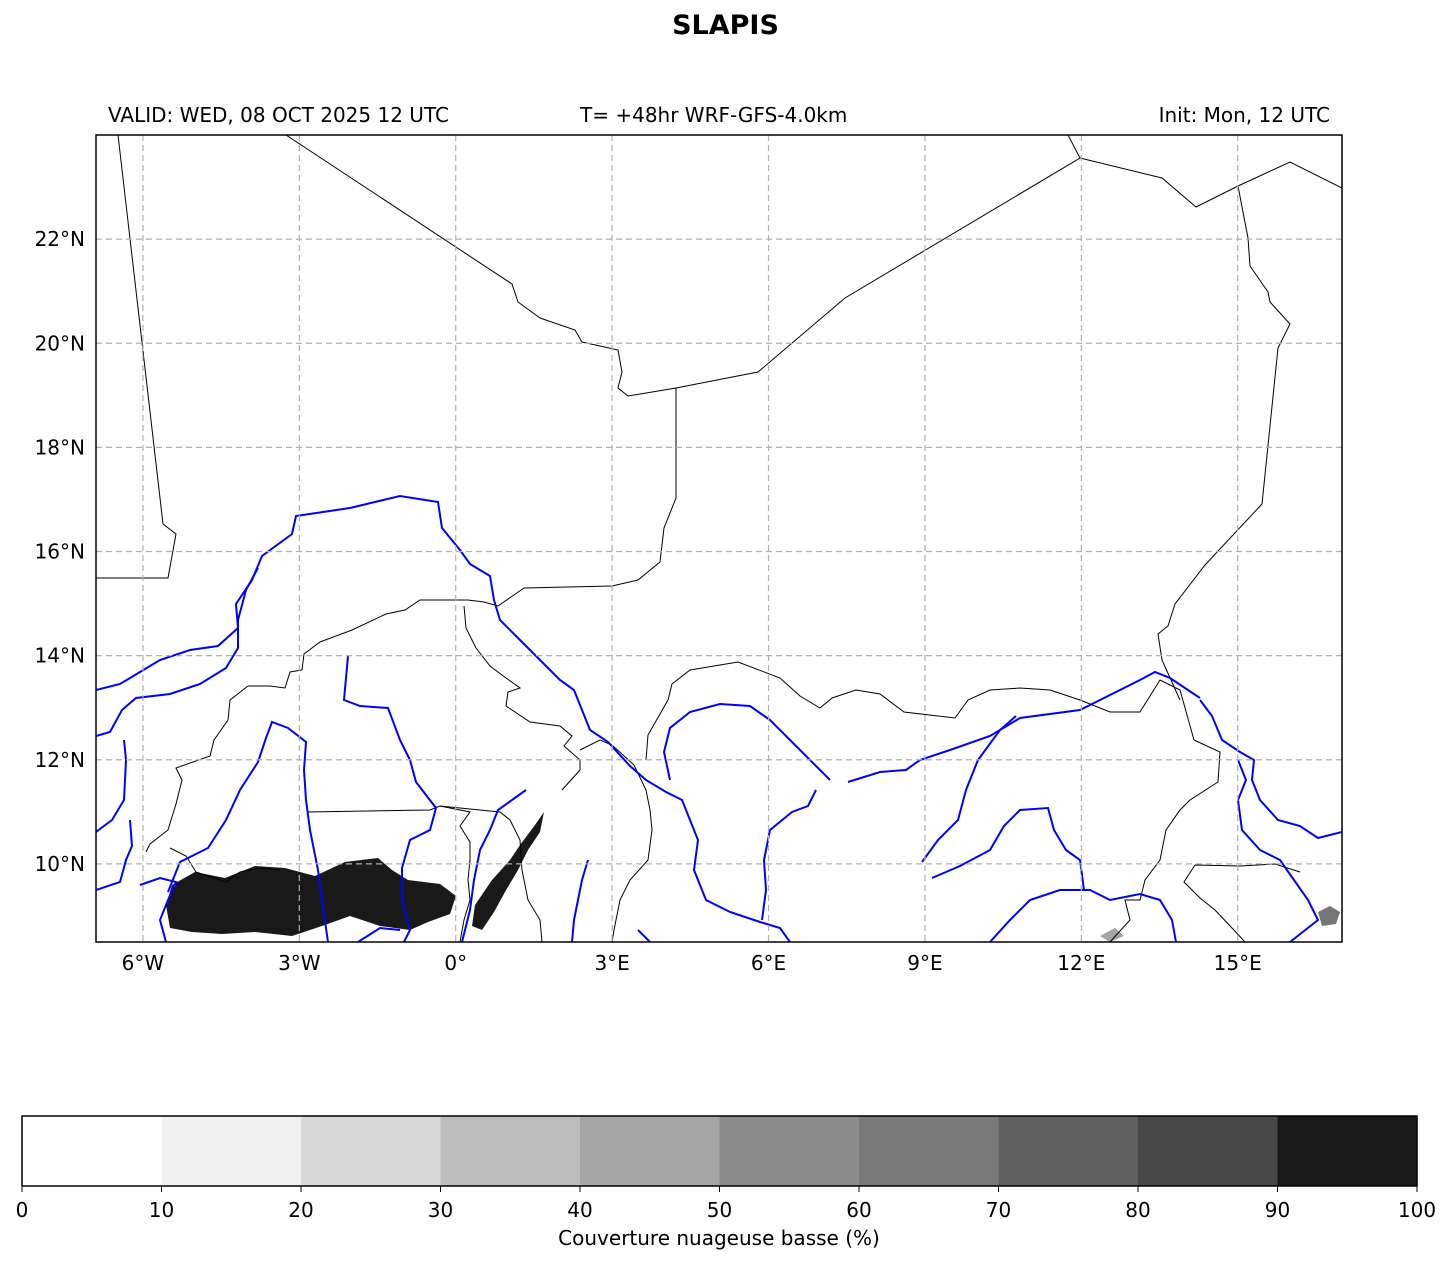 The image size is (1451, 1264). What do you see at coordinates (60, 656) in the screenshot?
I see `lat-tick-label: 14°N` at bounding box center [60, 656].